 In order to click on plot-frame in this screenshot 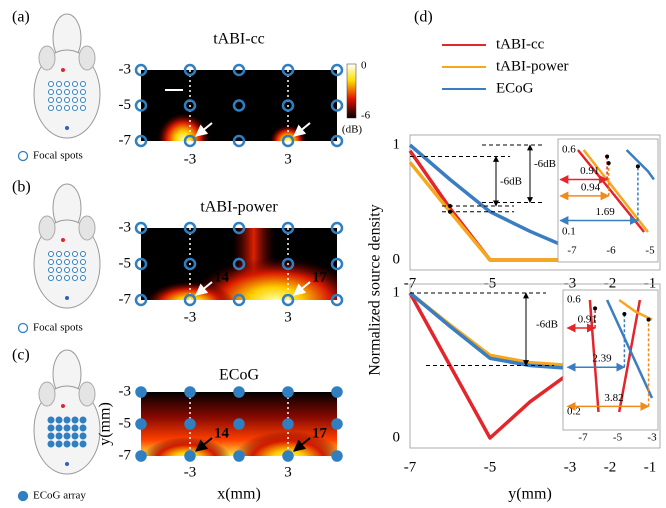, I will do `click(535, 366)`.